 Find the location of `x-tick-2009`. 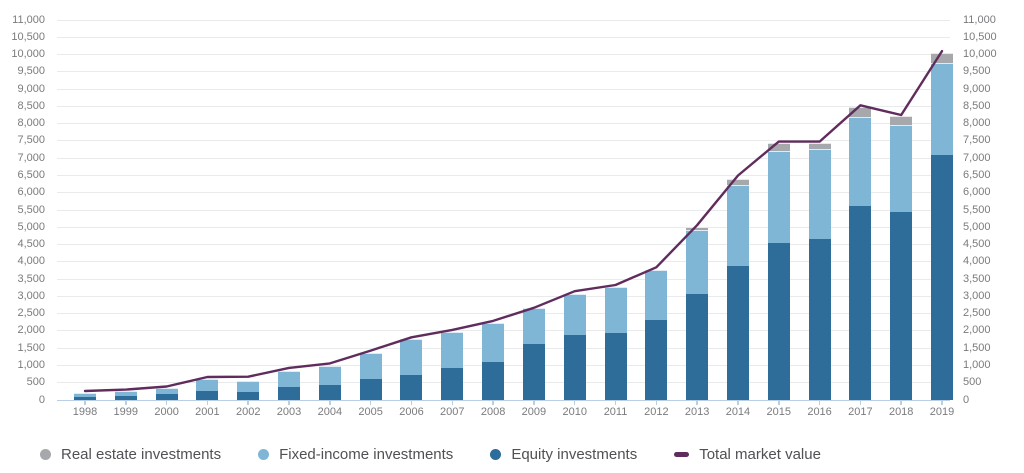

x-tick-2009 is located at coordinates (534, 403).